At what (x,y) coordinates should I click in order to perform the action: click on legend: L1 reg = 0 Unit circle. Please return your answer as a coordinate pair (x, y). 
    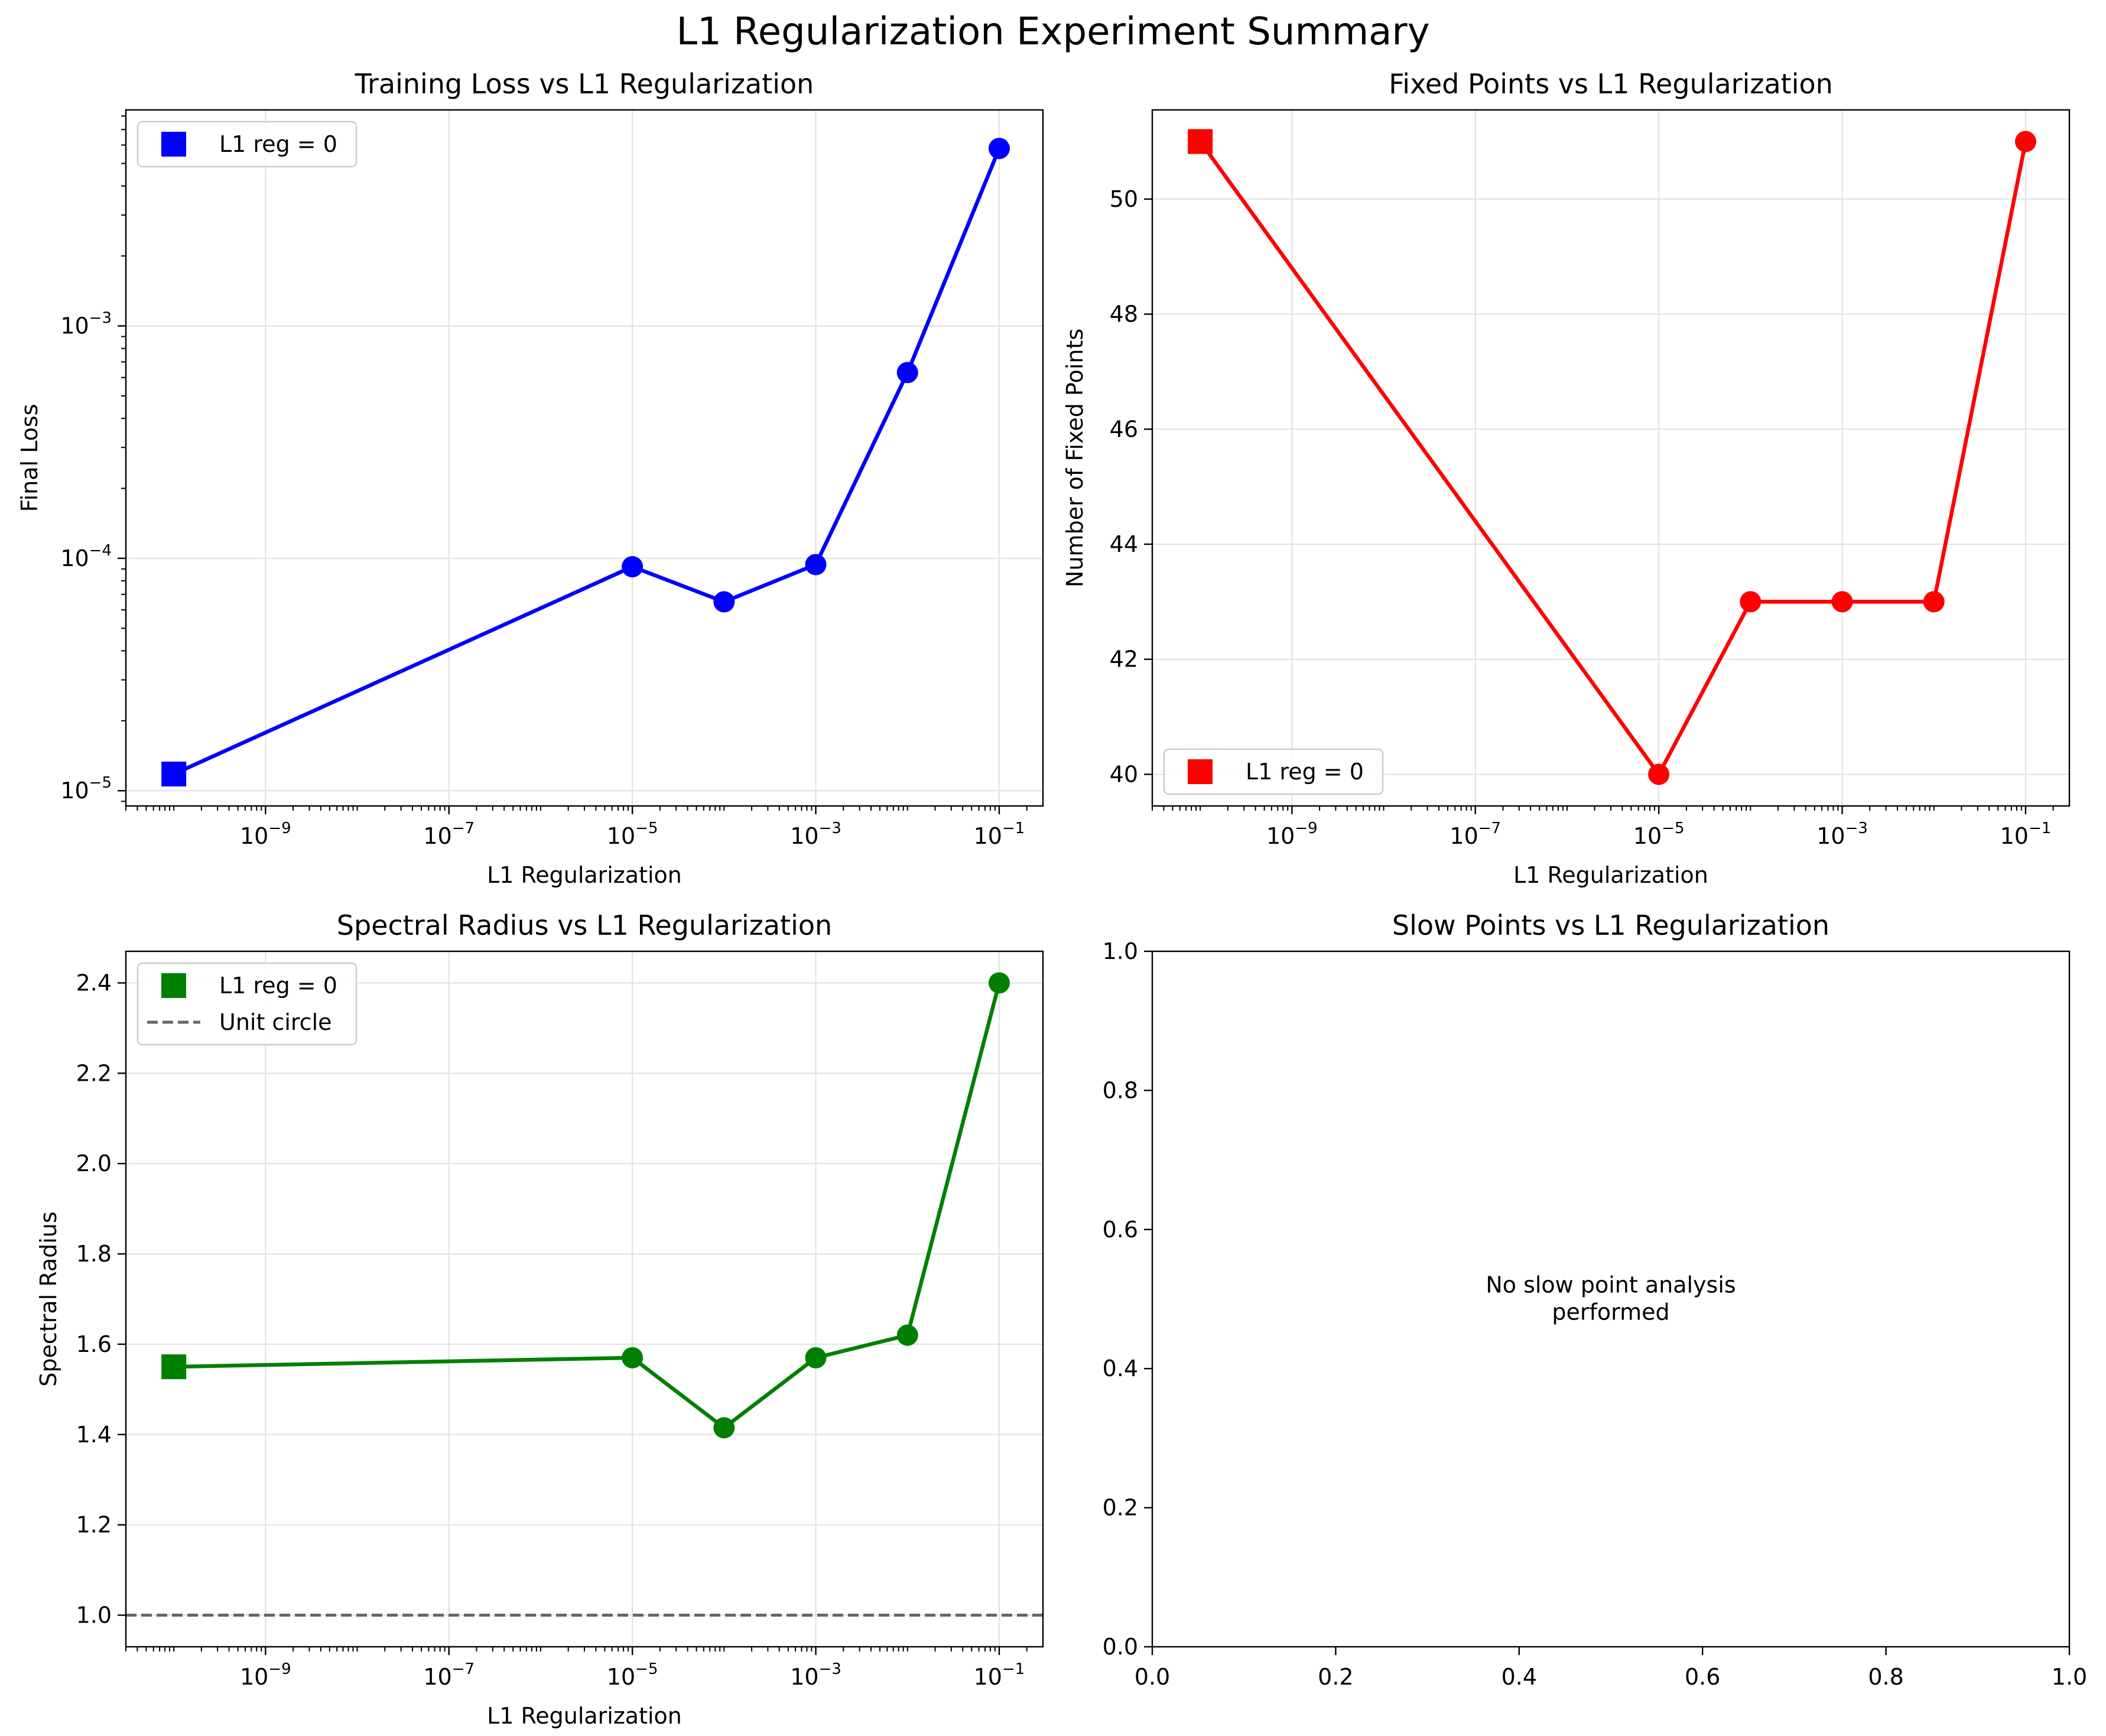
    Looking at the image, I should click on (247, 1004).